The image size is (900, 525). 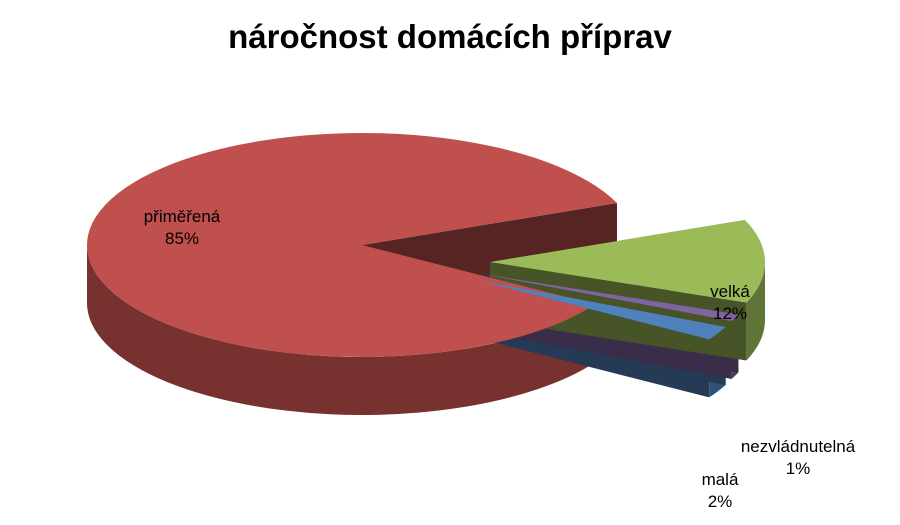 What do you see at coordinates (720, 490) in the screenshot?
I see `slice-label-mala: malá 2%` at bounding box center [720, 490].